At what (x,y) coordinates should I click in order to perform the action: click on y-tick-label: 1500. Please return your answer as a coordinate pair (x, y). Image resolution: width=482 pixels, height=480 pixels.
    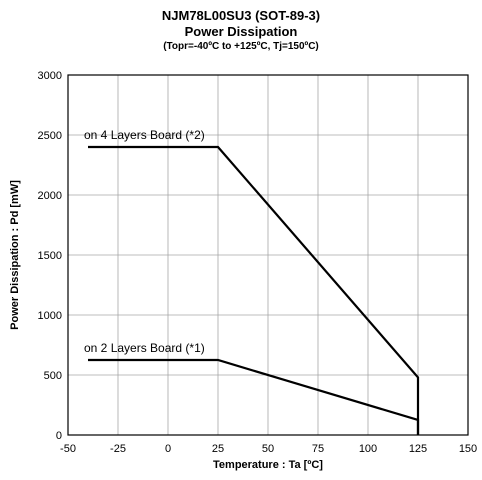
    Looking at the image, I should click on (50, 256).